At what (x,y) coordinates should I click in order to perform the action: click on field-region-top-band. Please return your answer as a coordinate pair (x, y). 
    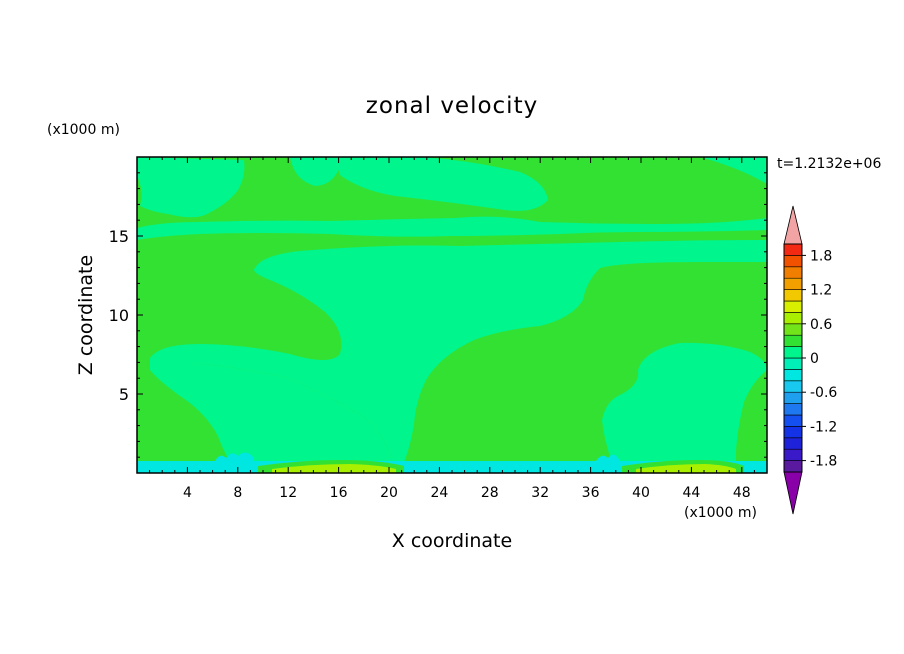
    Looking at the image, I should click on (191, 187).